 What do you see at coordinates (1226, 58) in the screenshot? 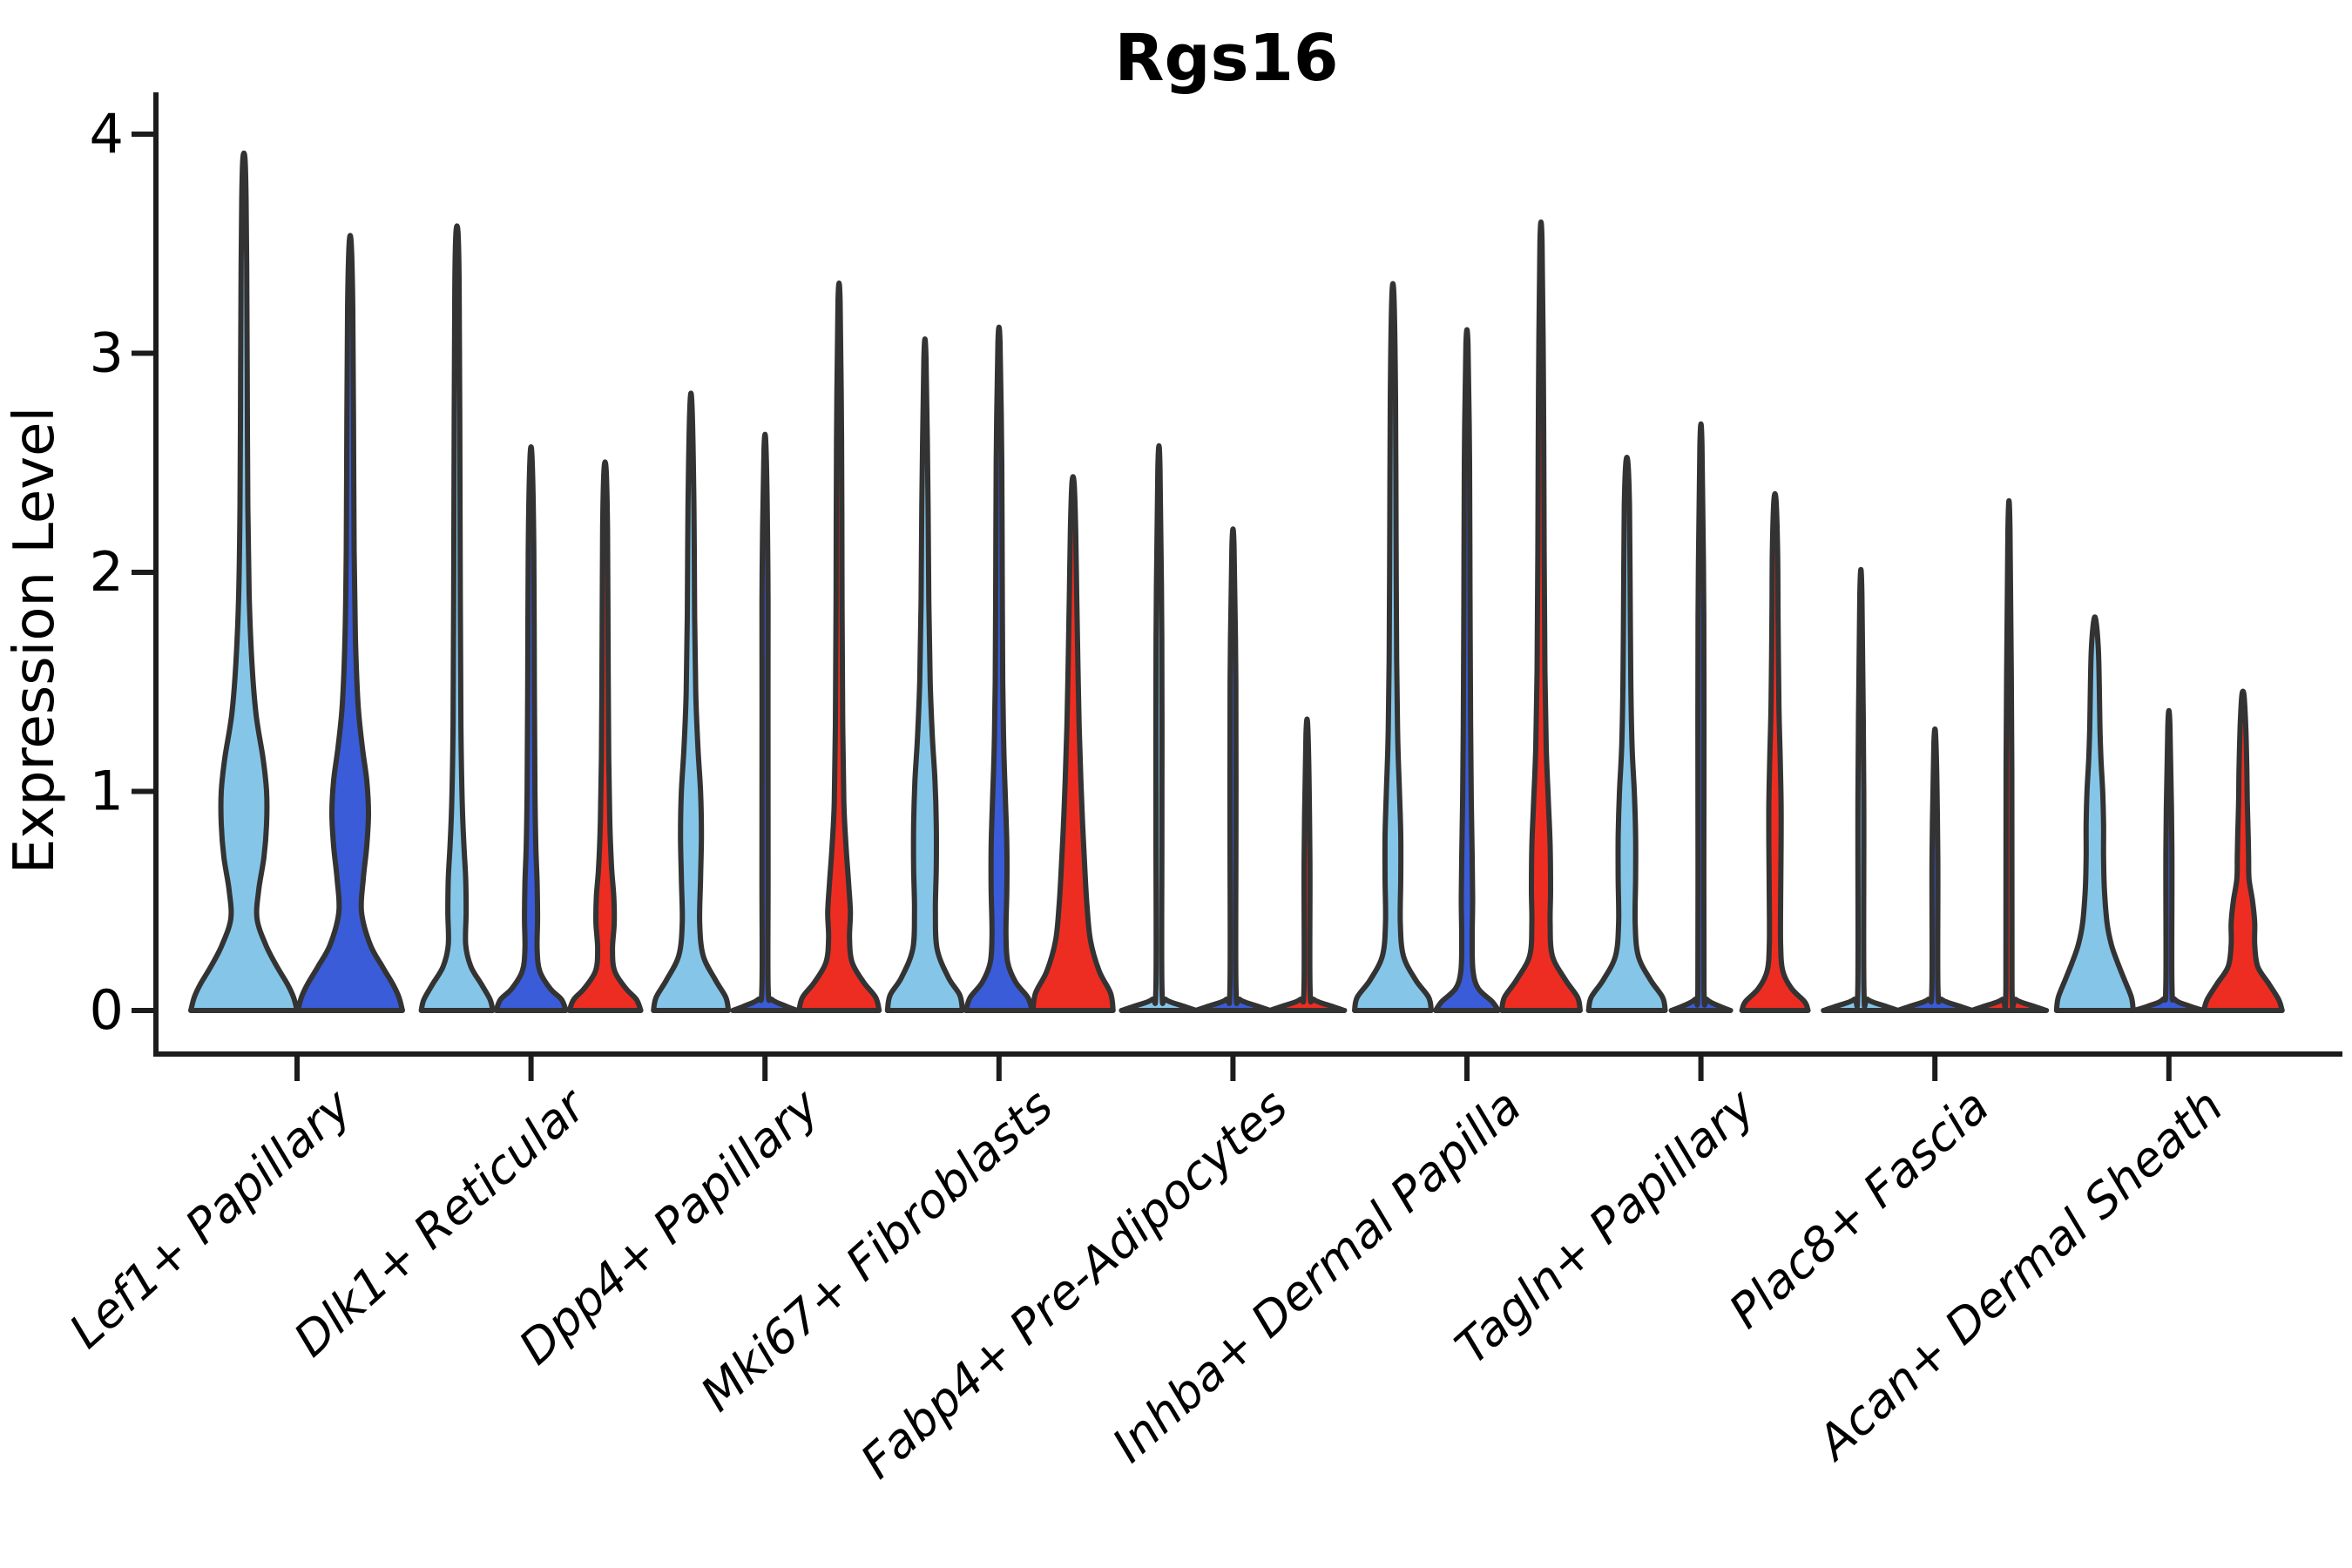
I see `plot-title: Rgs16` at bounding box center [1226, 58].